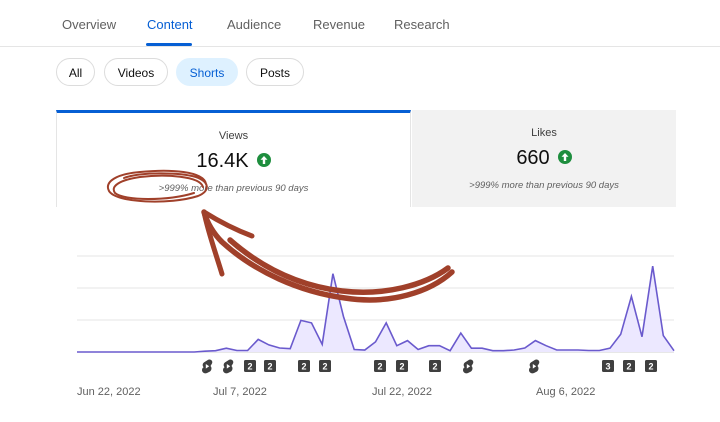  I want to click on badge-count-label: 3, so click(607, 367).